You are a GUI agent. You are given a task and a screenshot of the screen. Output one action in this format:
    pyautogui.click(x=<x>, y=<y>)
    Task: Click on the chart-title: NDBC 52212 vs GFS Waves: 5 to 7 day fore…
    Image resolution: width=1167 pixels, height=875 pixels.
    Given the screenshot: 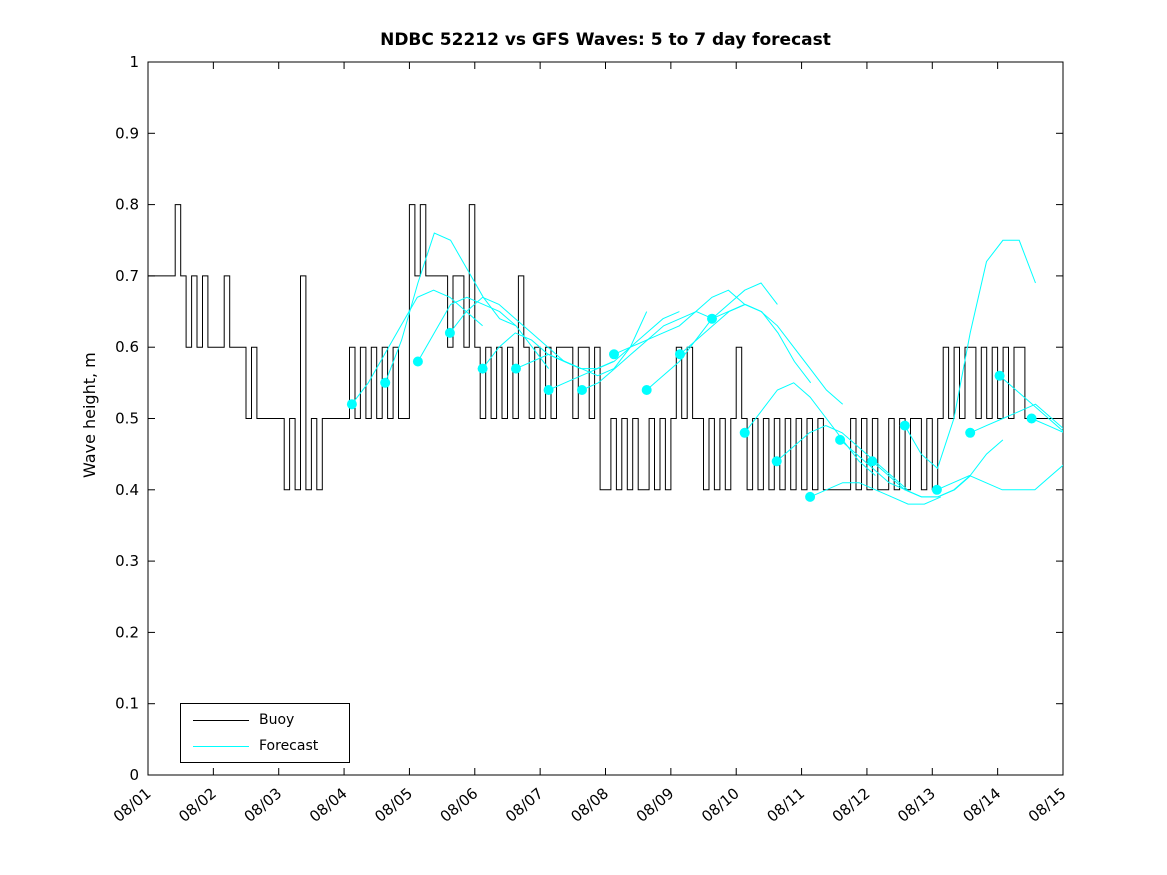 What is the action you would take?
    pyautogui.click(x=605, y=40)
    